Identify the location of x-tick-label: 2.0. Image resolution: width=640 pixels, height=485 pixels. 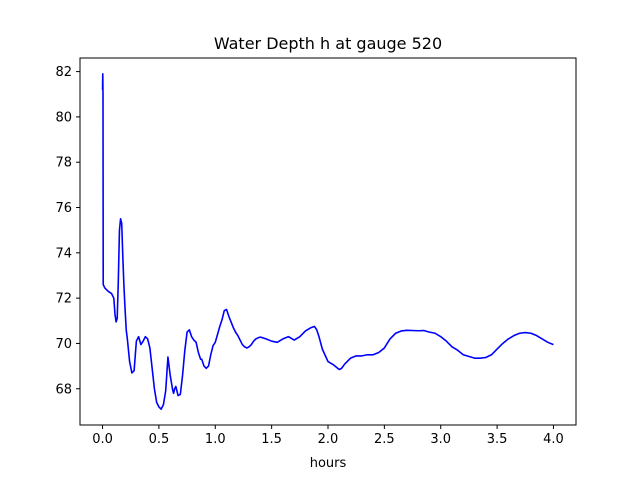
(328, 439).